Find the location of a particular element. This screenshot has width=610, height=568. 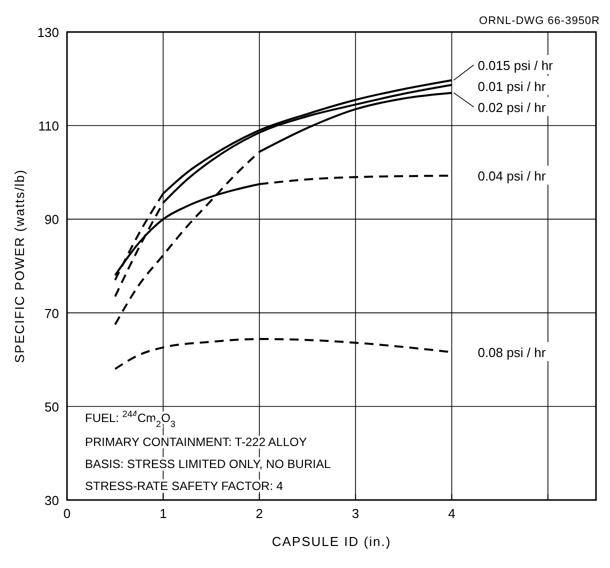

text: 0.08 psi / hr is located at coordinates (512, 352).